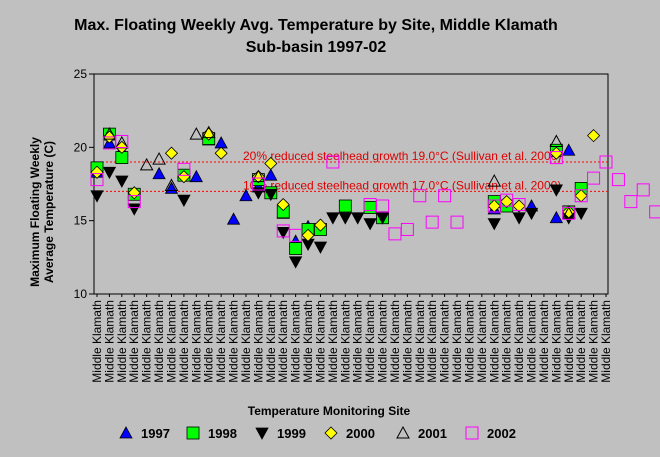 The width and height of the screenshot is (660, 457). Describe the element at coordinates (317, 433) in the screenshot. I see `legend: 1997 1998 1999 2000 2001 2002` at that location.